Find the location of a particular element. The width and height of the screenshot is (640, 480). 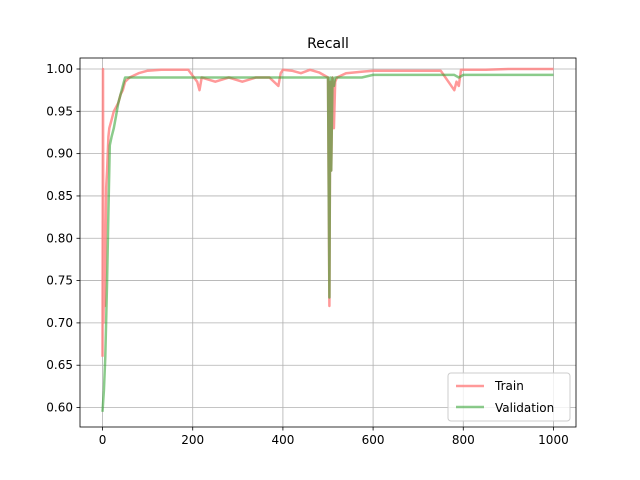

legend-label-validation: Validation is located at coordinates (524, 408).